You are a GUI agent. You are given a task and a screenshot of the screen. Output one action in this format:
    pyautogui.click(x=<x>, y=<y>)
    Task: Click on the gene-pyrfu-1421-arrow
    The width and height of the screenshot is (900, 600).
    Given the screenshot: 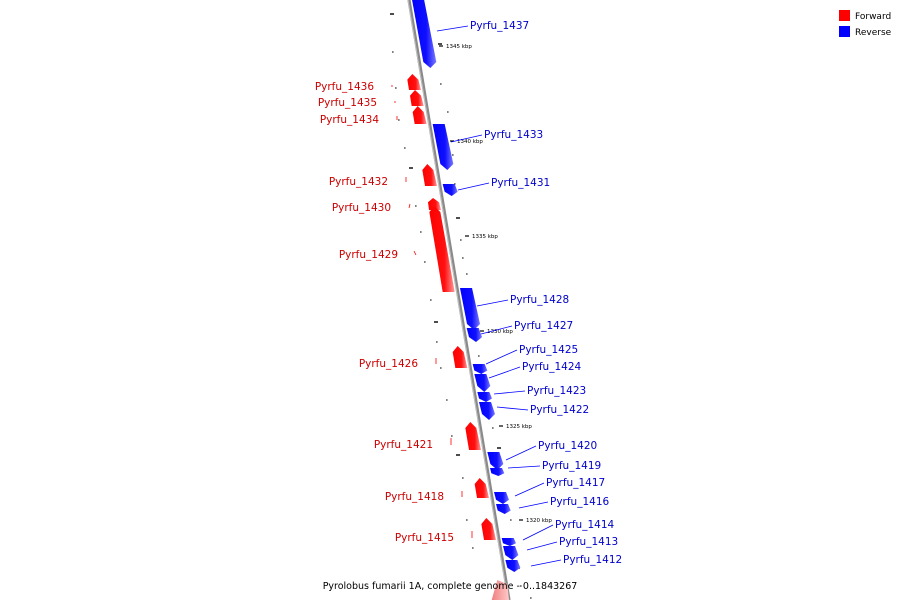 What is the action you would take?
    pyautogui.click(x=473, y=436)
    